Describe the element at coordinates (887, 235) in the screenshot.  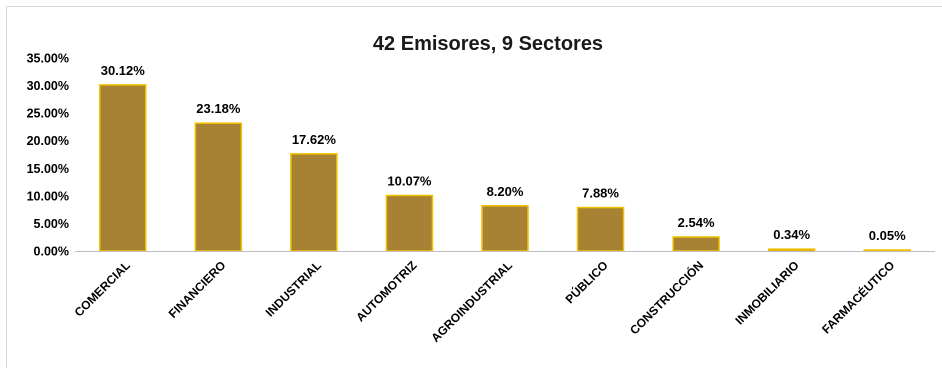
I see `data-label: 0.05%` at that location.